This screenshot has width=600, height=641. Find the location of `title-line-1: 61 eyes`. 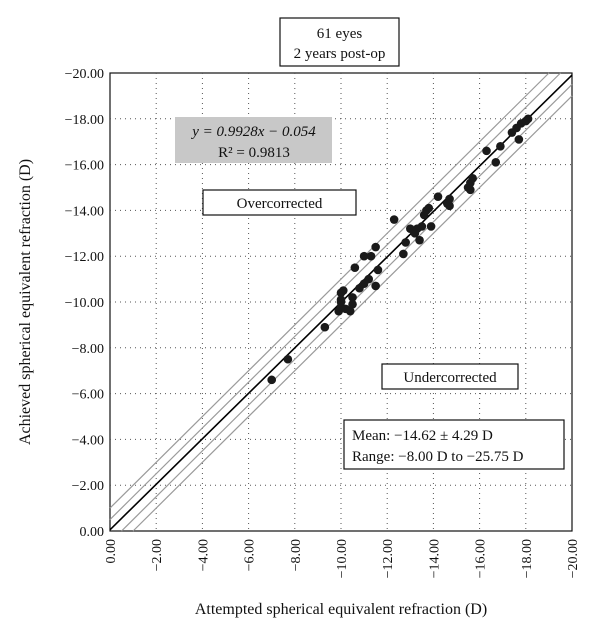

title-line-1: 61 eyes is located at coordinates (340, 34).